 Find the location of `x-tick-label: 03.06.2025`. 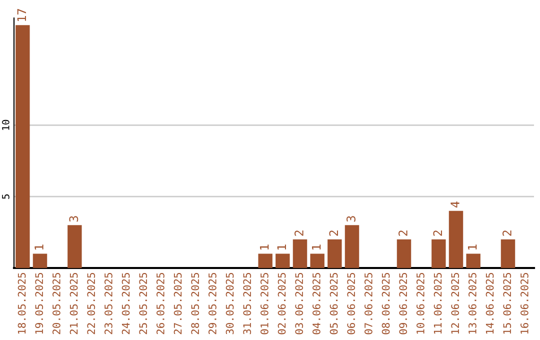

x-tick-label: 03.06.2025 is located at coordinates (299, 303).